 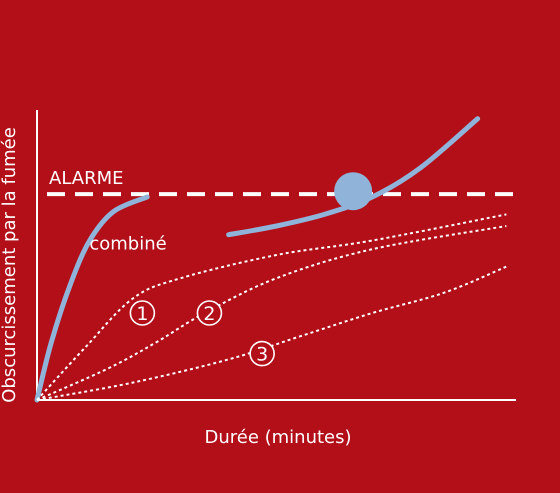 I want to click on series-number-label-3: 3, so click(x=262, y=355).